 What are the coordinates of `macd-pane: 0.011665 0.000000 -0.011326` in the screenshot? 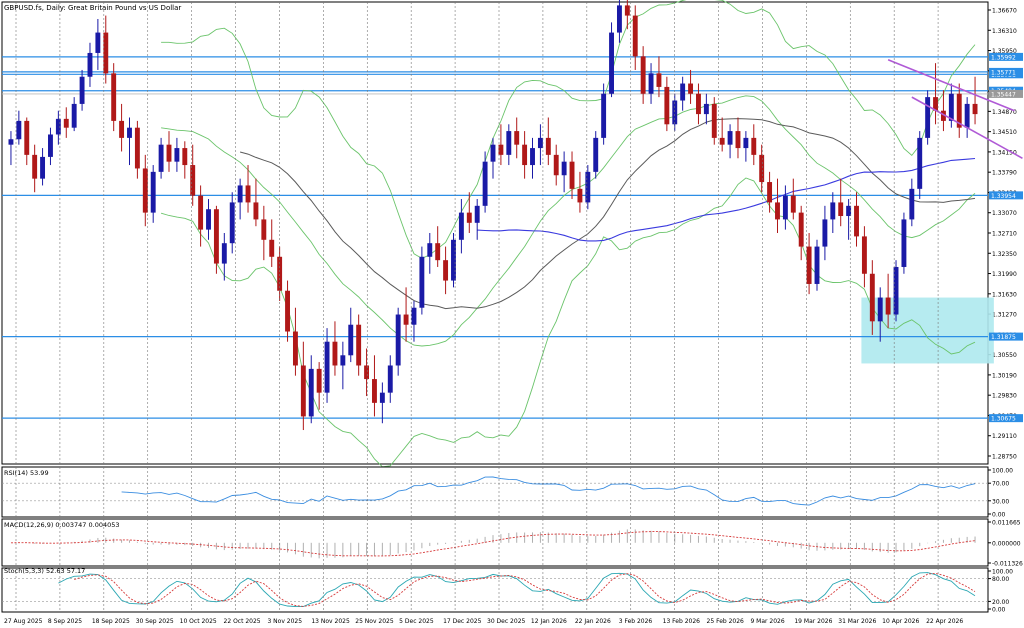 It's located at (512, 543).